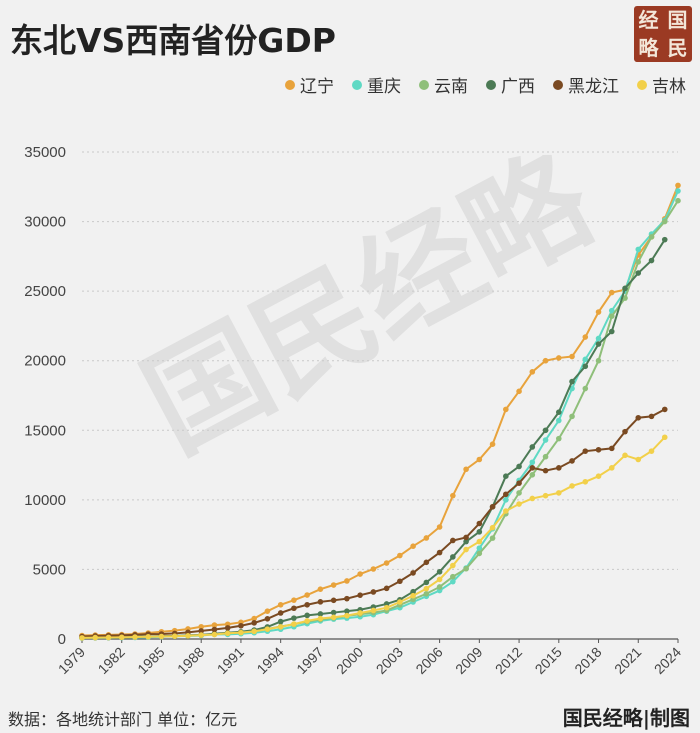 This screenshot has width=700, height=733. Describe the element at coordinates (111, 660) in the screenshot. I see `x-tick-label: 1982` at that location.